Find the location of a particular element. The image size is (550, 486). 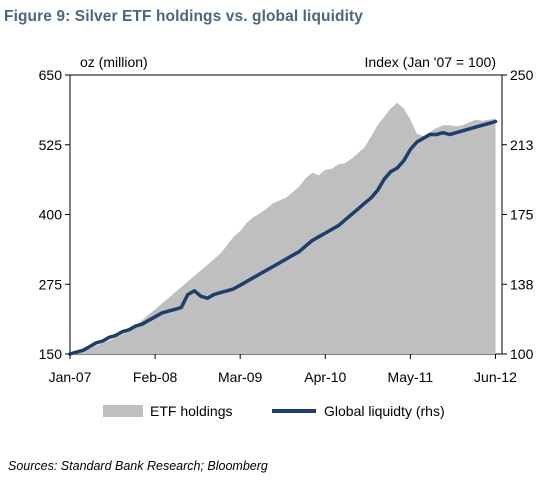

right-tick-label: 175 is located at coordinates (522, 215).